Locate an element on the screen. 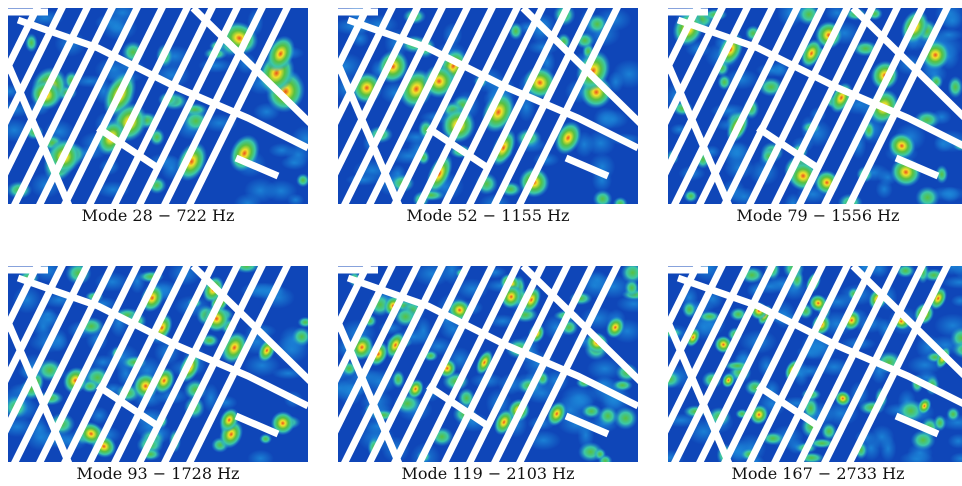 The height and width of the screenshot is (486, 962). mode-panel-119: Mode 119 − 2103 Hz is located at coordinates (488, 375).